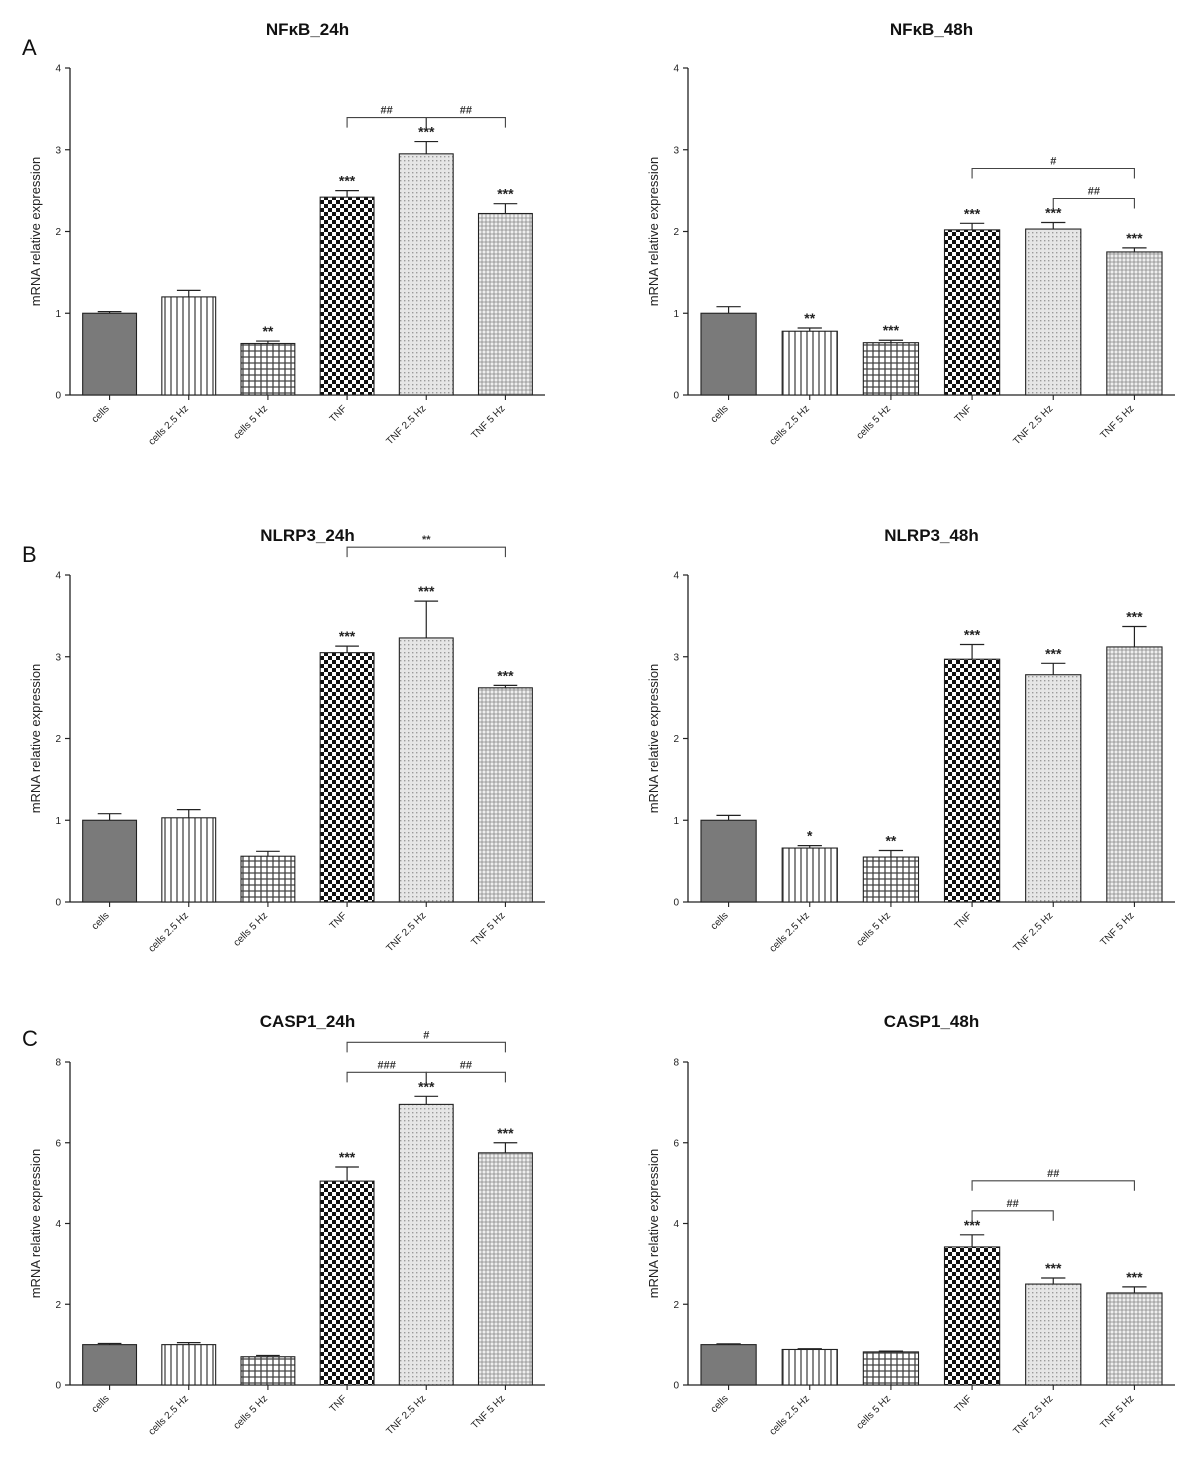 Image resolution: width=1200 pixels, height=1481 pixels. What do you see at coordinates (58, 1143) in the screenshot?
I see `y-tick-label: 6` at bounding box center [58, 1143].